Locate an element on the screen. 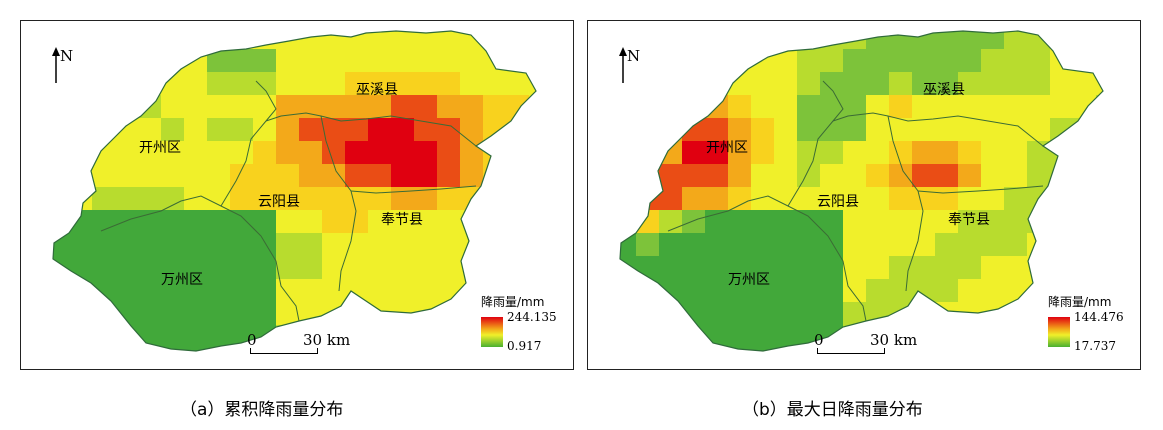  legend-max: 144.476 is located at coordinates (1099, 317).